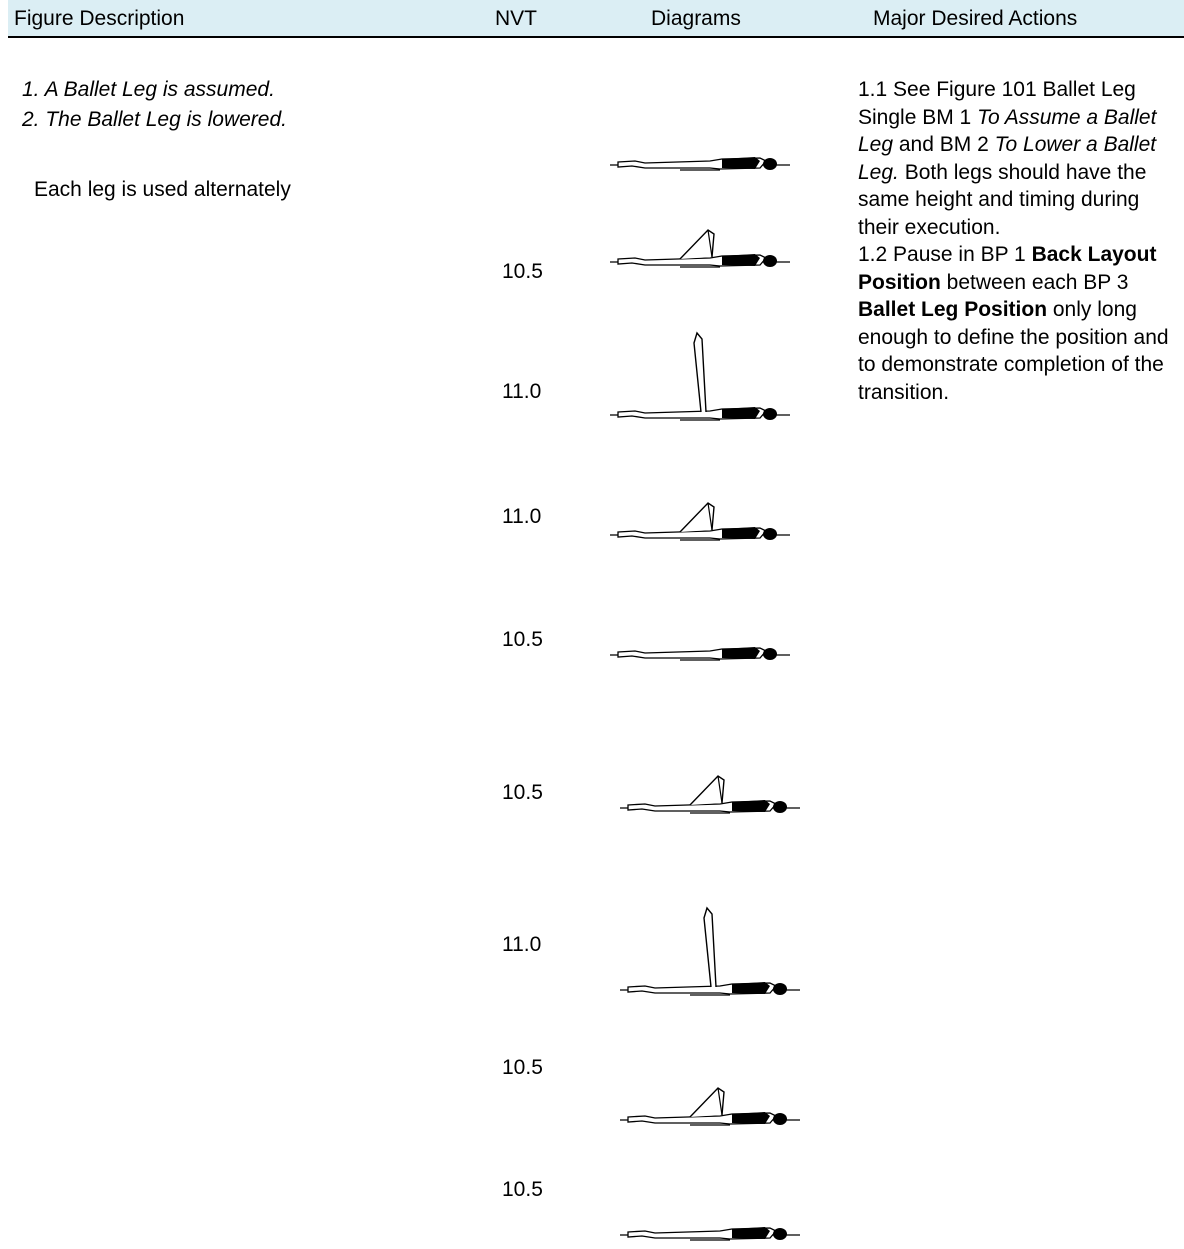 The image size is (1184, 1249). What do you see at coordinates (975, 18) in the screenshot?
I see `column-header: Major Desired Actions` at bounding box center [975, 18].